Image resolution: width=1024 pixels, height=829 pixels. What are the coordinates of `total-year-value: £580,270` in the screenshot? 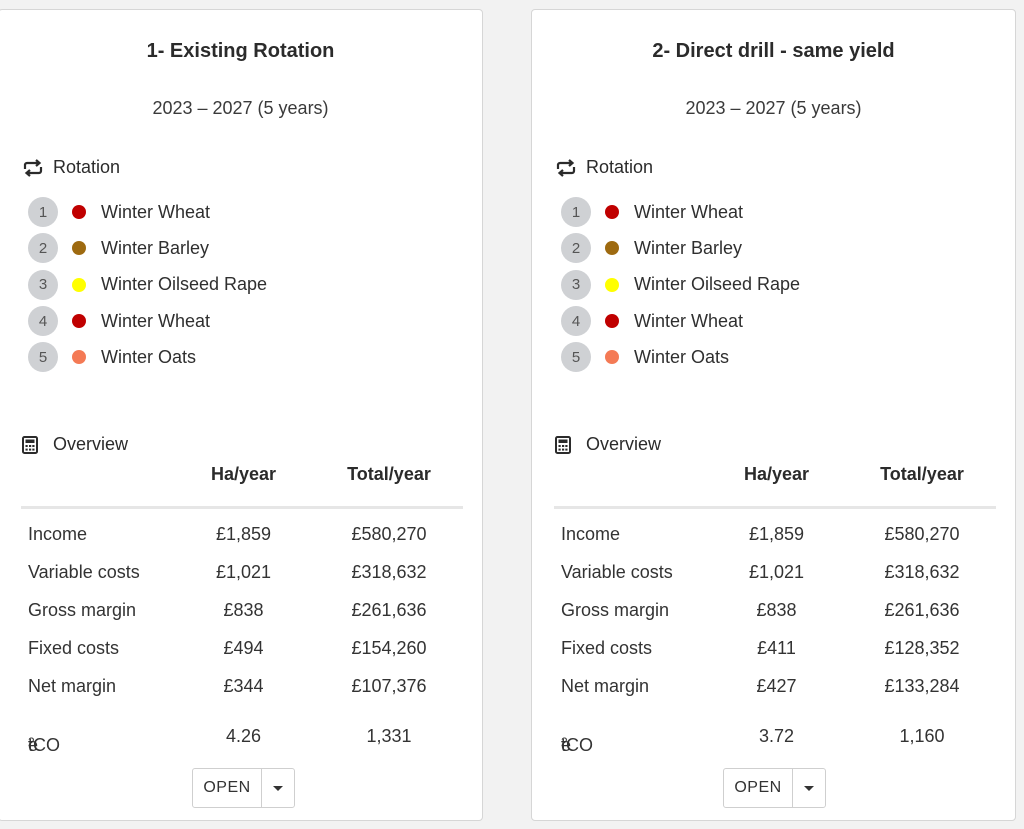 It's located at (389, 534).